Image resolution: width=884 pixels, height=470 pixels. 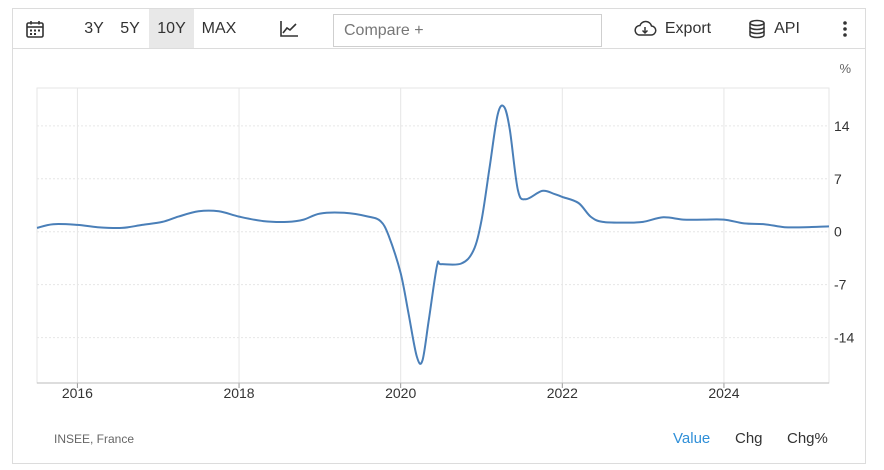 I want to click on database-icon, so click(x=757, y=28).